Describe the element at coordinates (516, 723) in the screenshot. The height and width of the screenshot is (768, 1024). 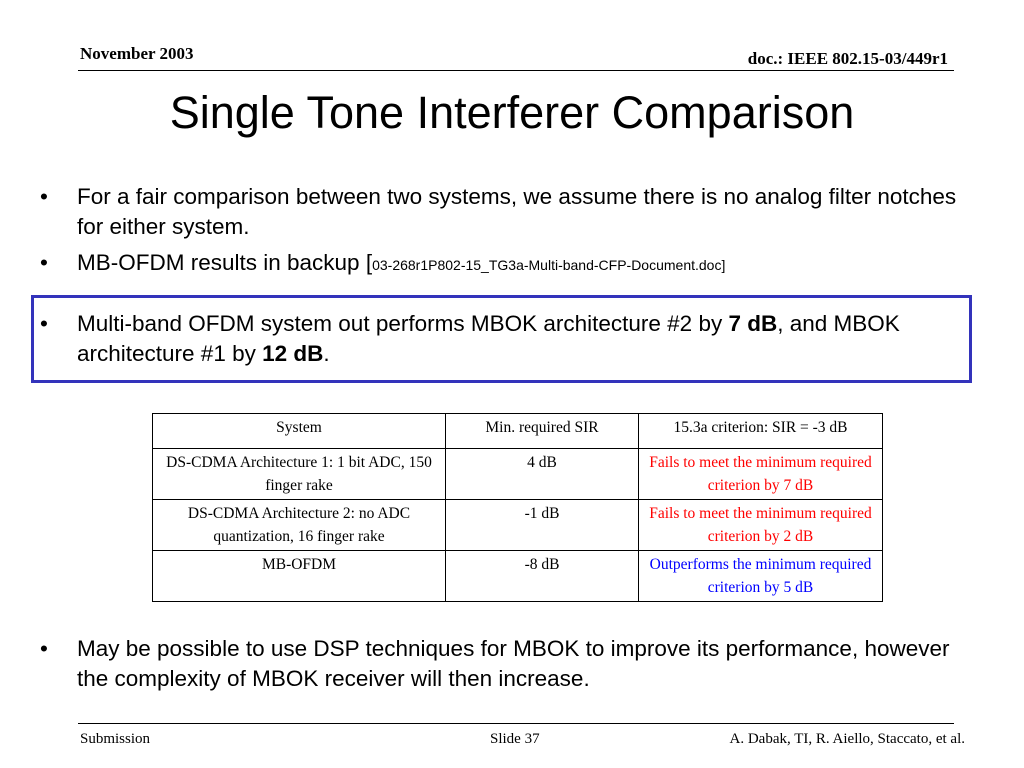
I see `footer-divider` at that location.